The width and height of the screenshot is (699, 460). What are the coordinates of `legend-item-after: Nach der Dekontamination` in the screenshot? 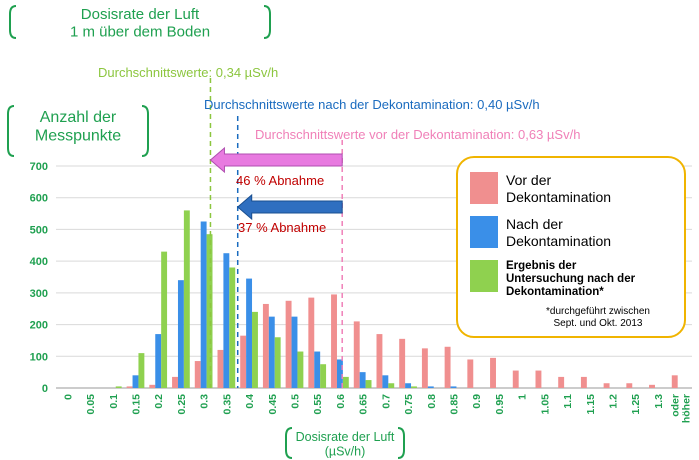 It's located at (540, 233).